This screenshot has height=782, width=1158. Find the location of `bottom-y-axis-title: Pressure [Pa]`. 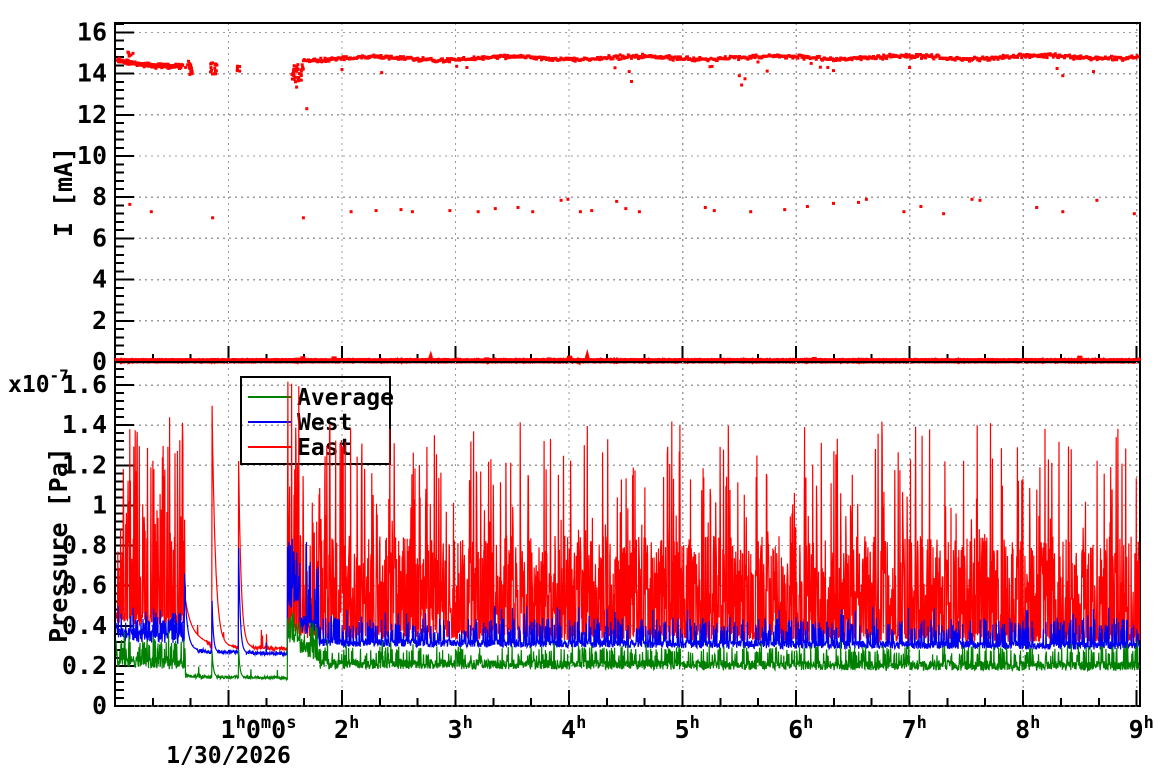

bottom-y-axis-title: Pressure [Pa] is located at coordinates (58, 545).